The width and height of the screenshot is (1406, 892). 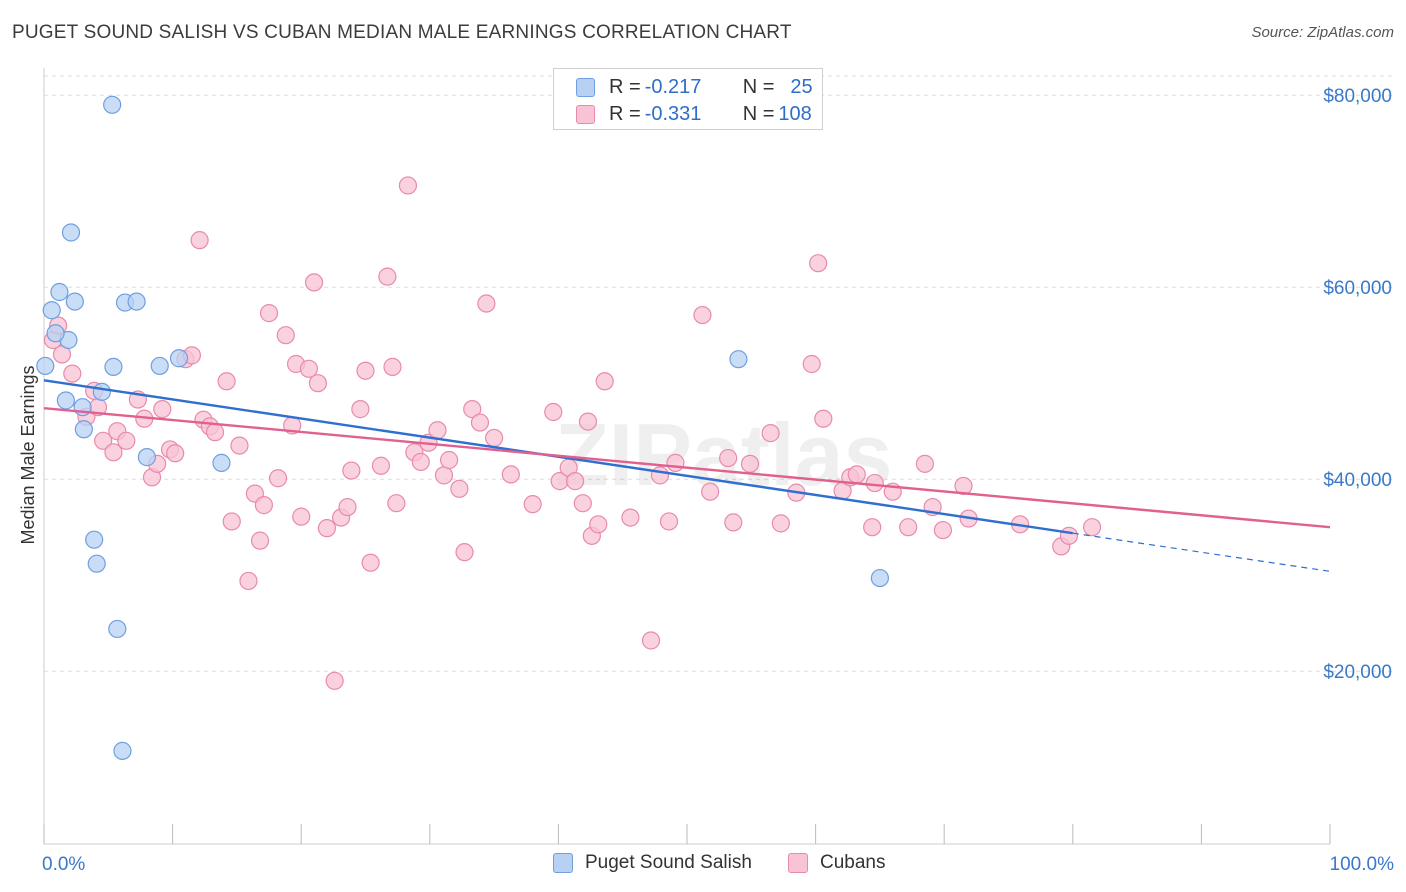 What do you see at coordinates (1362, 864) in the screenshot?
I see `x-tick-label: 100.0%` at bounding box center [1362, 864].